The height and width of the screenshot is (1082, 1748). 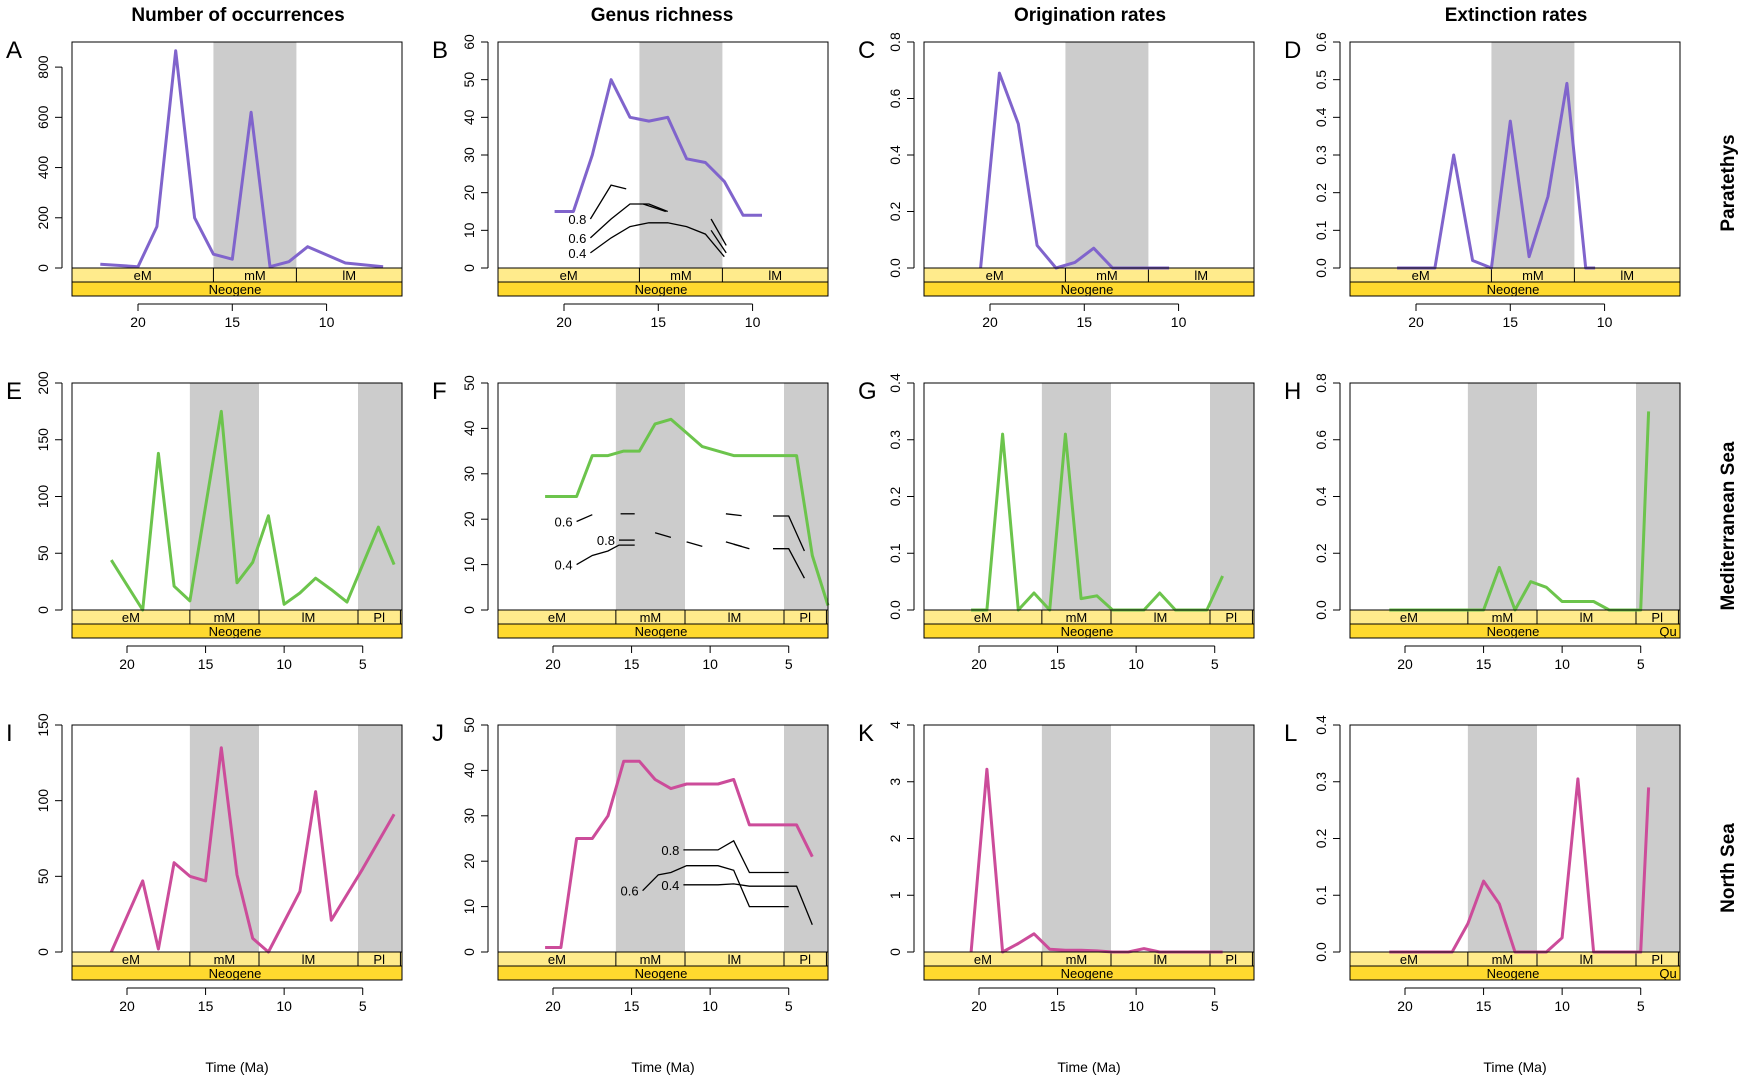 I want to click on y-axis: 0 50 100 150 200, so click(x=49, y=492).